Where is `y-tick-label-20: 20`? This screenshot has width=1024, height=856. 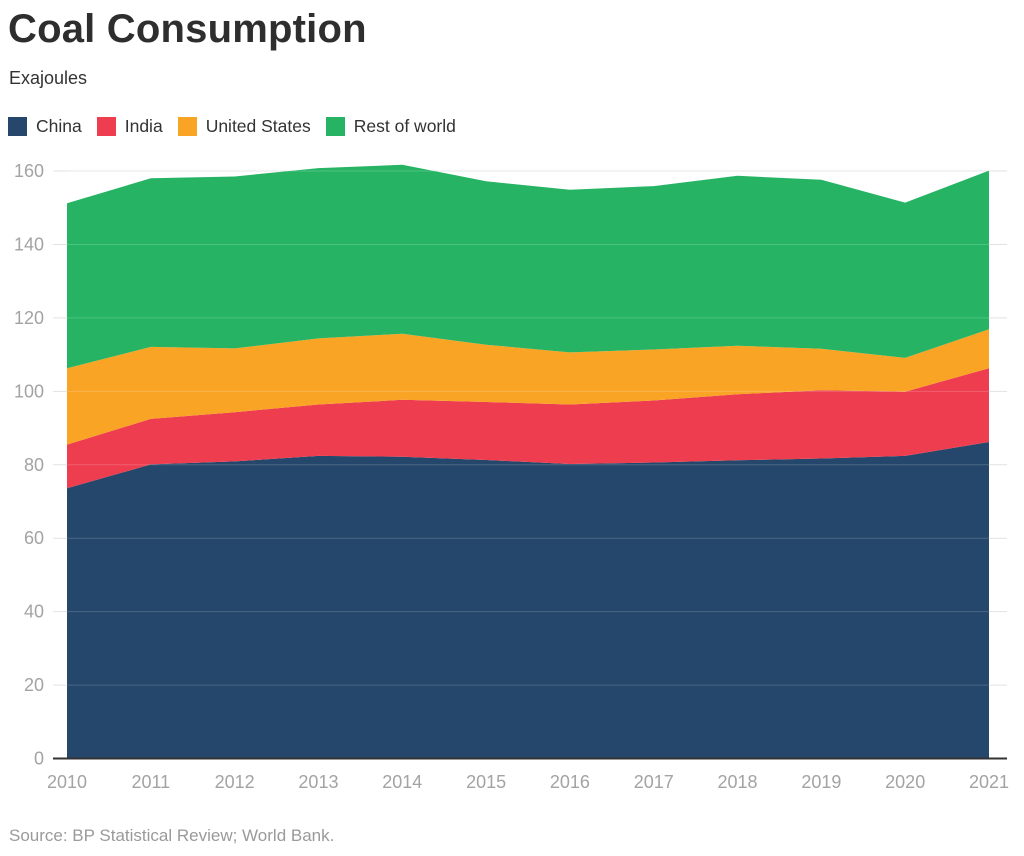 y-tick-label-20: 20 is located at coordinates (34, 685).